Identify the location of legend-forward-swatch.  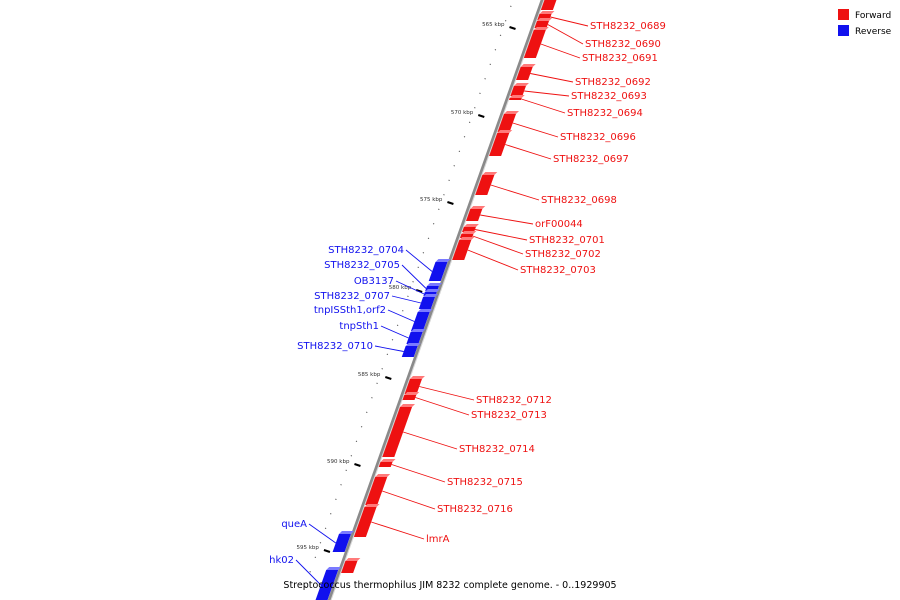
(843, 14).